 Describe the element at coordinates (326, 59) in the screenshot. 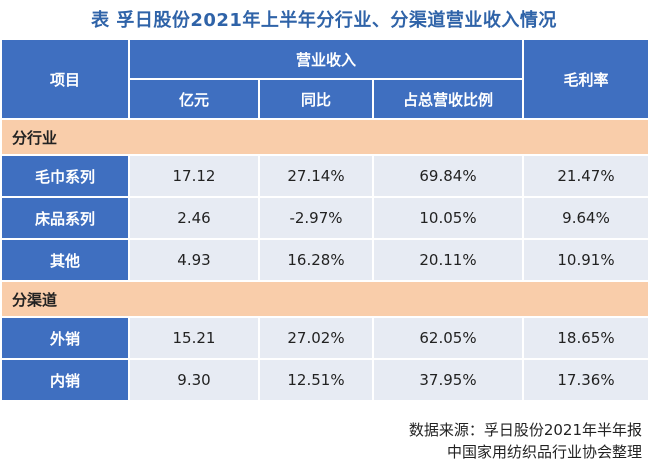

I see `header-revenue-group: 营业收入` at that location.